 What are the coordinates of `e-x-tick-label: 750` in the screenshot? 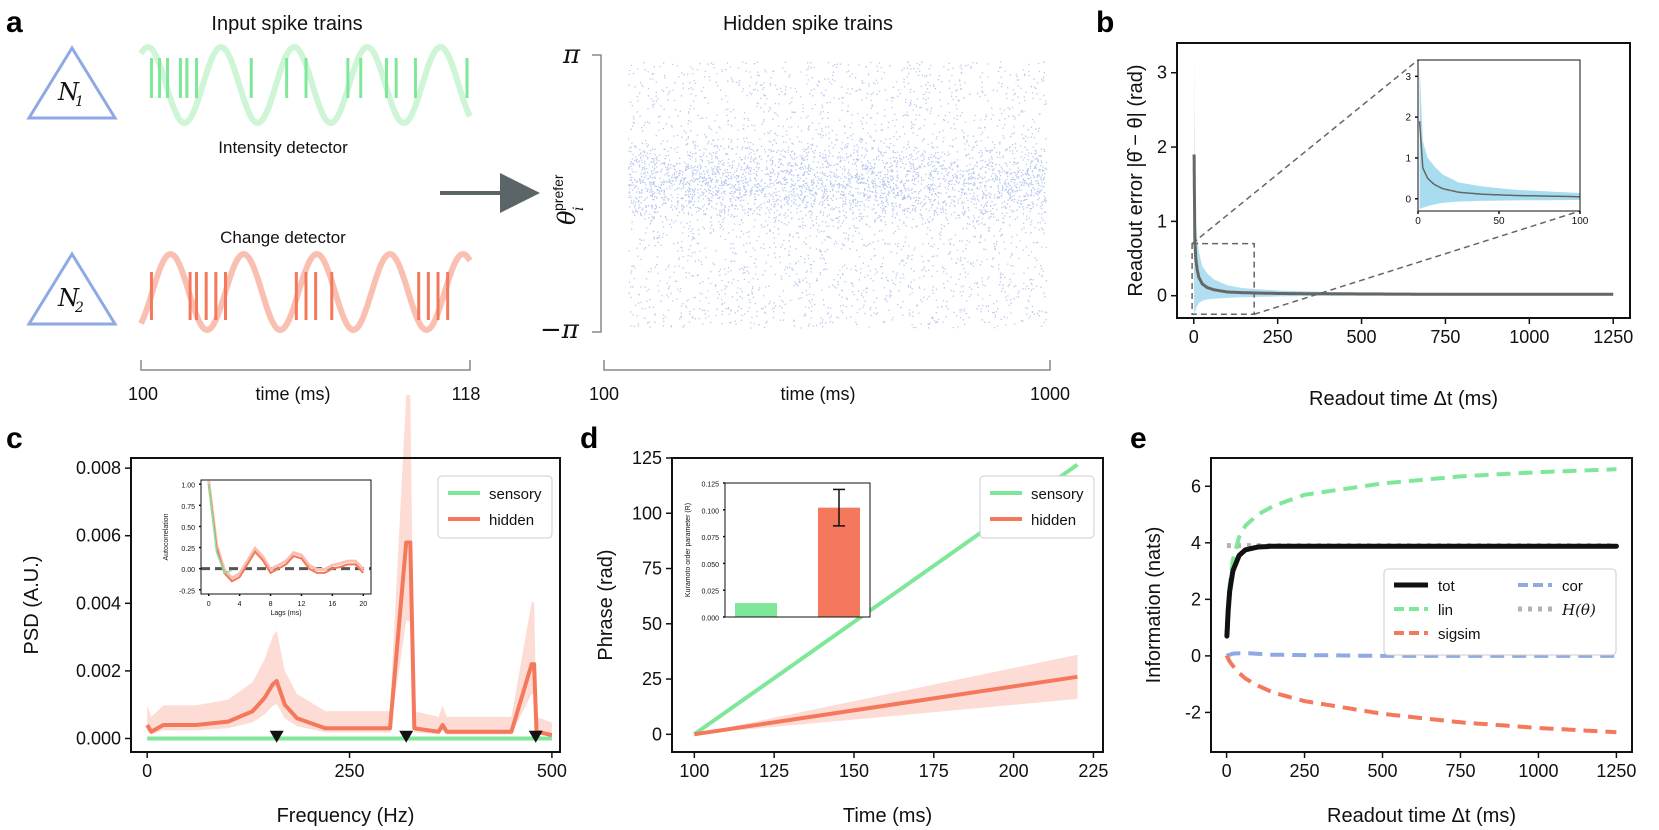 It's located at (1460, 771).